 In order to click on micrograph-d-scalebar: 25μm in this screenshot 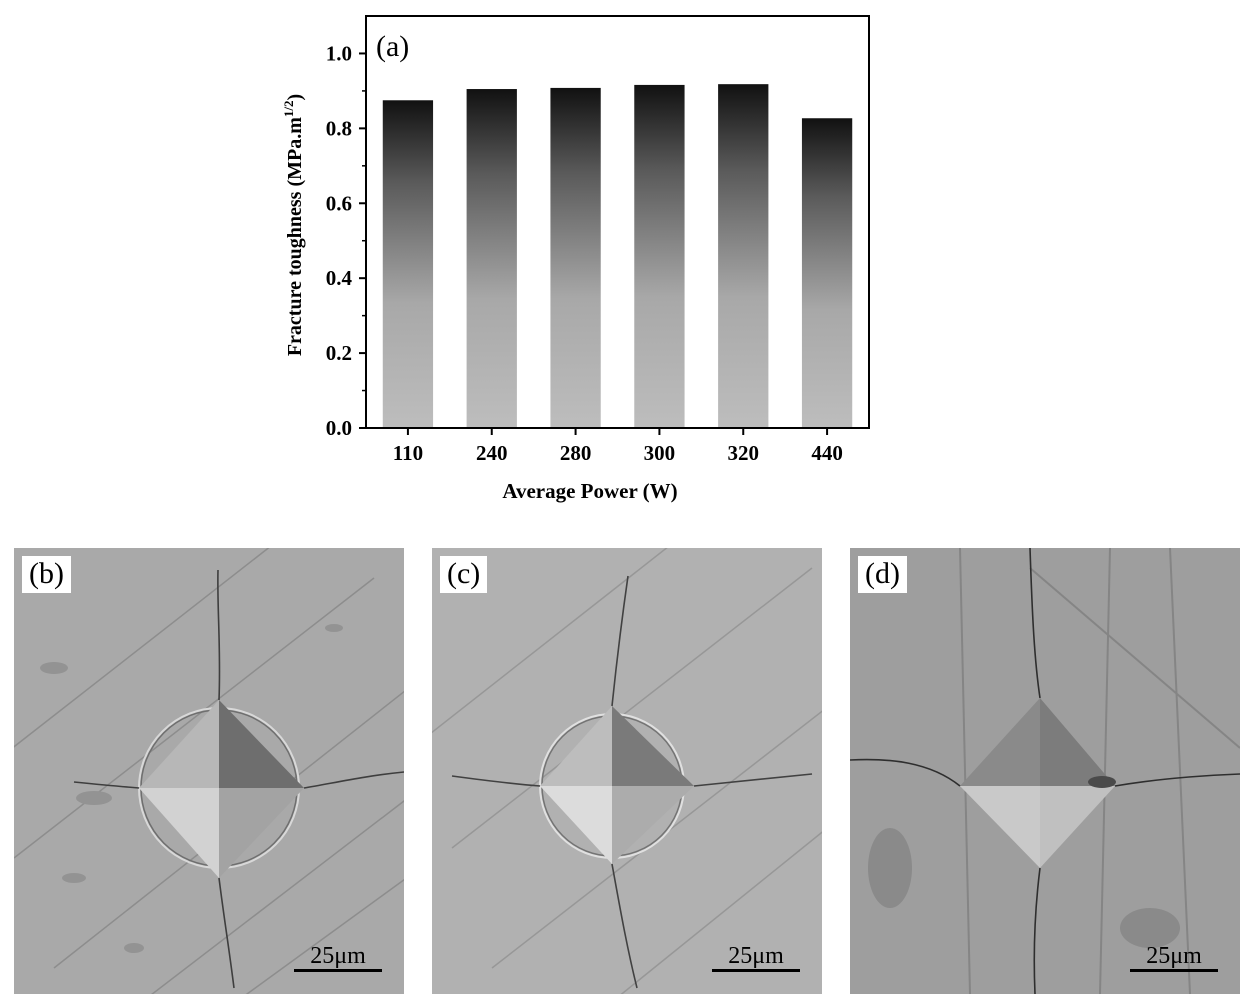, I will do `click(1174, 958)`.